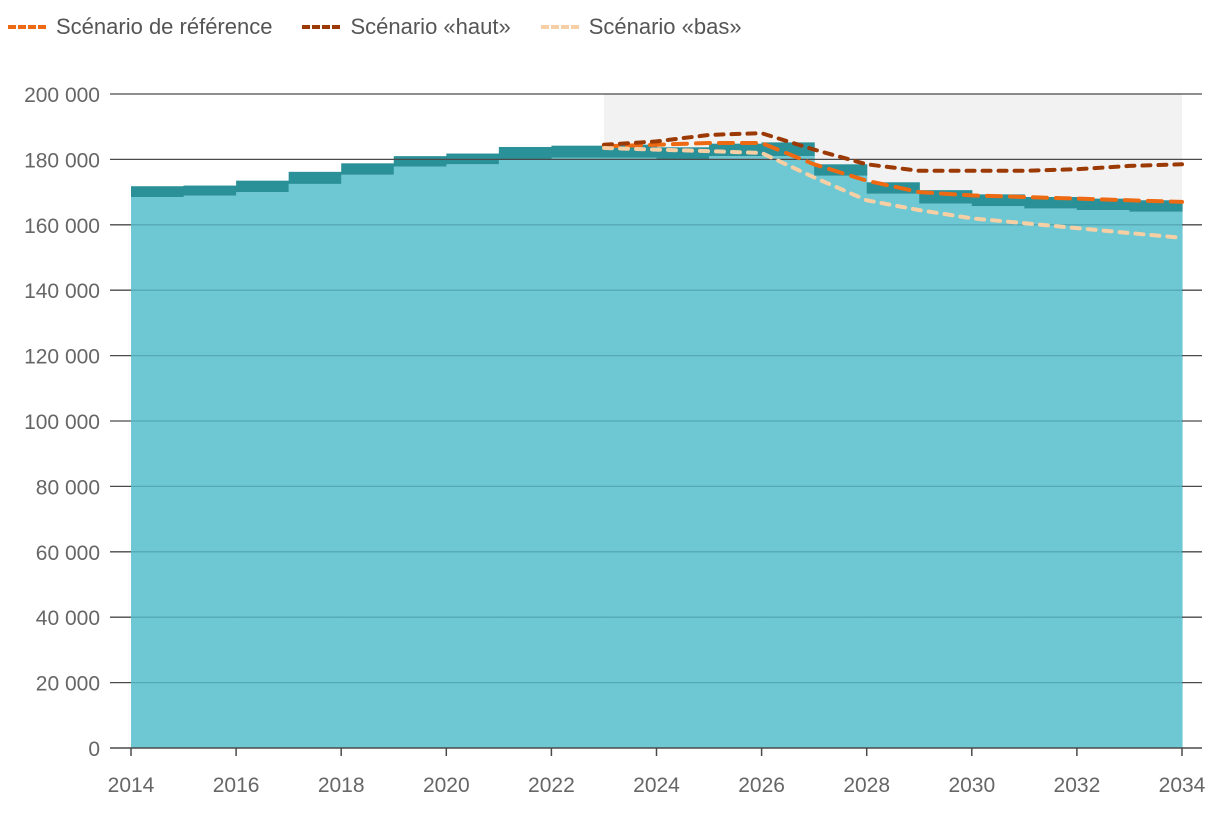  Describe the element at coordinates (1182, 785) in the screenshot. I see `x-tick-label-2034: 2034` at that location.